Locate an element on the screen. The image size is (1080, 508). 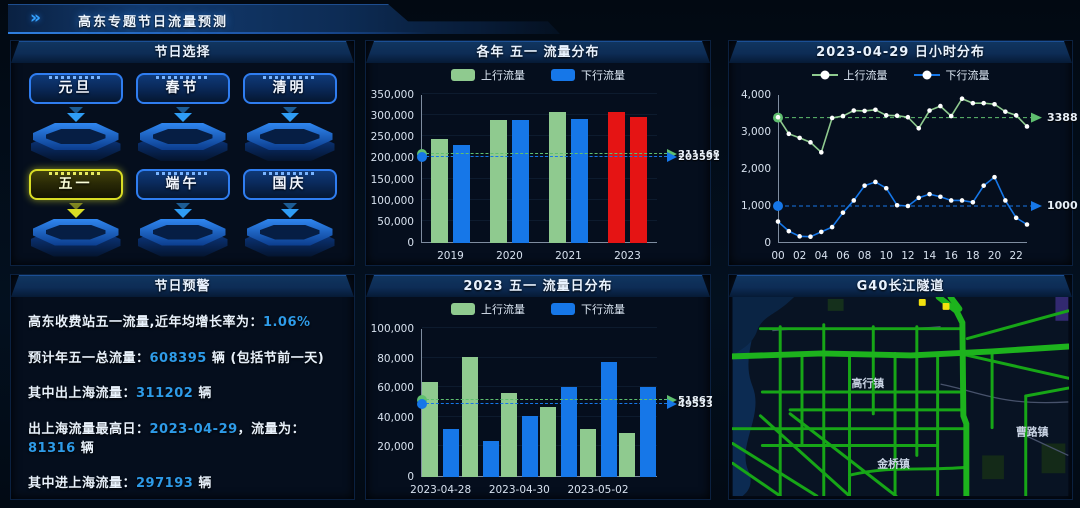
x-axis-tick-label: 16 is located at coordinates (951, 256).